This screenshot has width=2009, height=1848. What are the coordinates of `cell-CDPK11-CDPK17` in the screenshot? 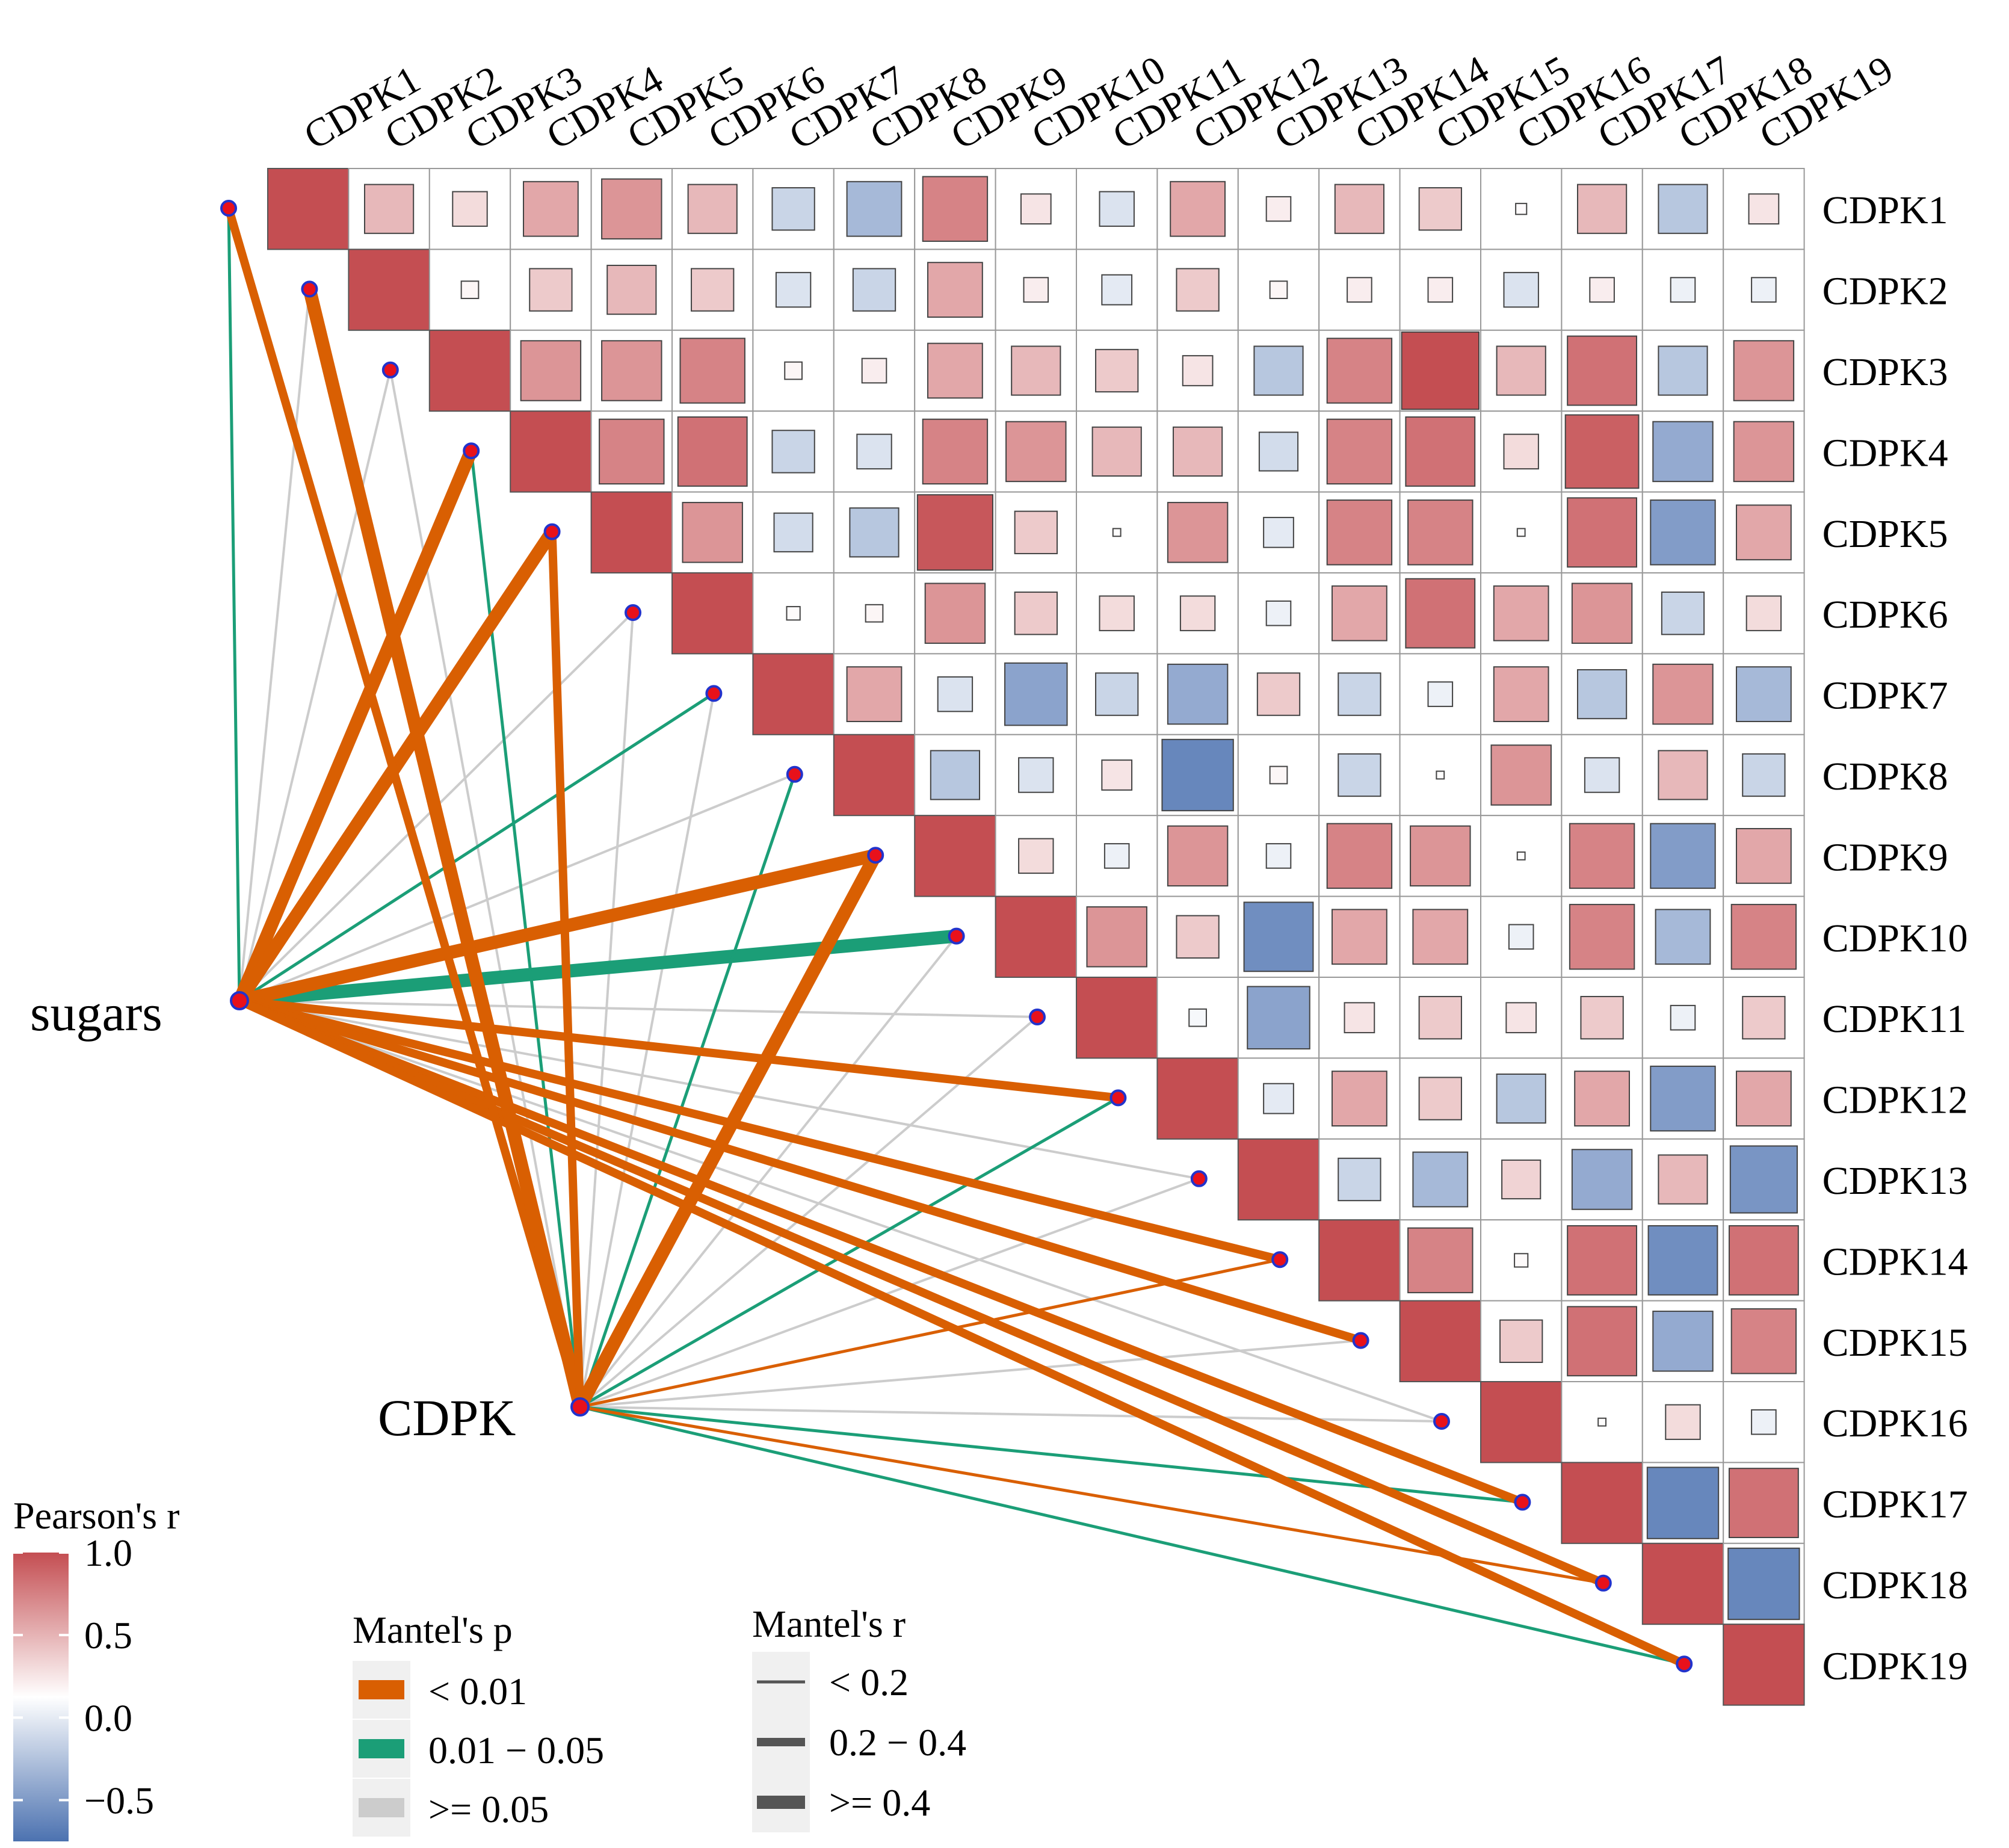 It's located at (1602, 1018).